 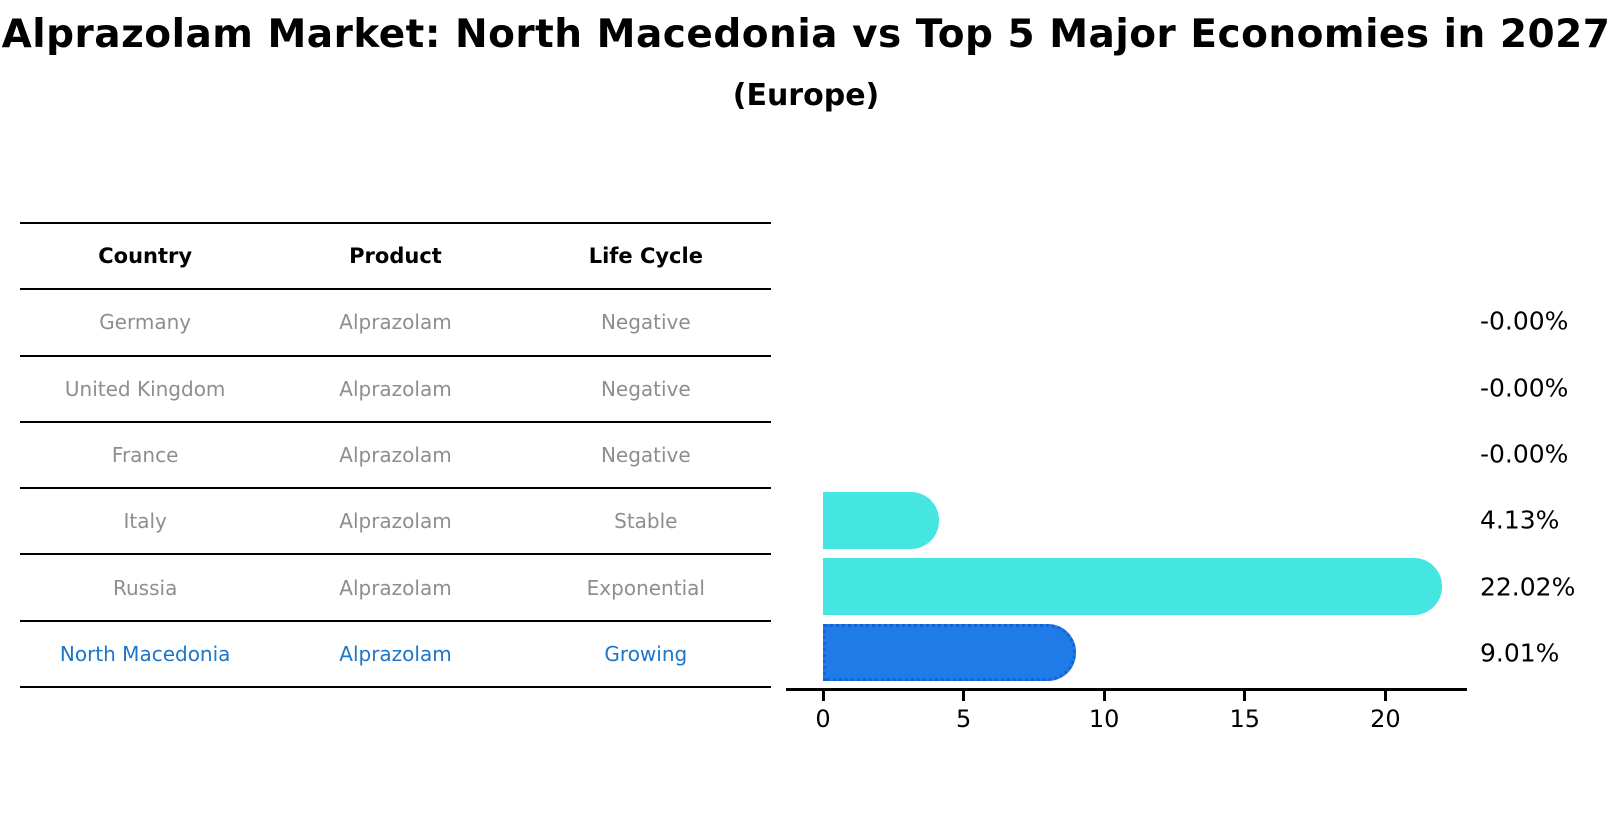 What do you see at coordinates (145, 256) in the screenshot?
I see `column-header-country: Country` at bounding box center [145, 256].